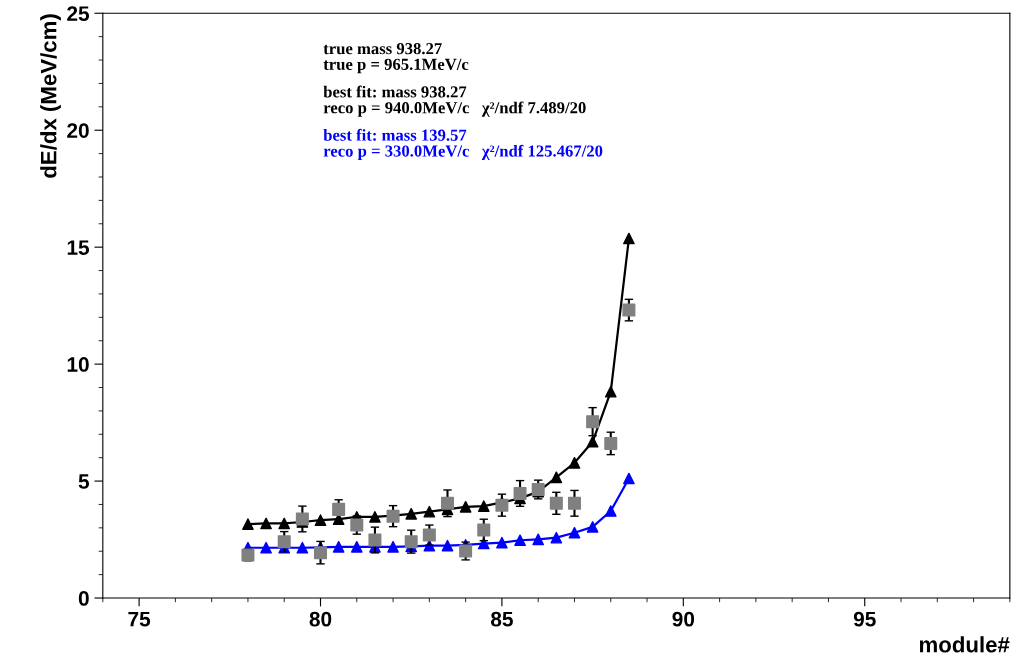 The image size is (1018, 663). Describe the element at coordinates (683, 619) in the screenshot. I see `x-tick-label: 90` at that location.